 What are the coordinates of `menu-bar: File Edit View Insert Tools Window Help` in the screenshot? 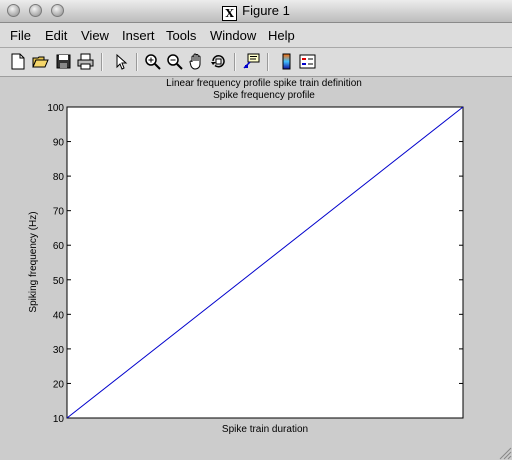 It's located at (256, 35).